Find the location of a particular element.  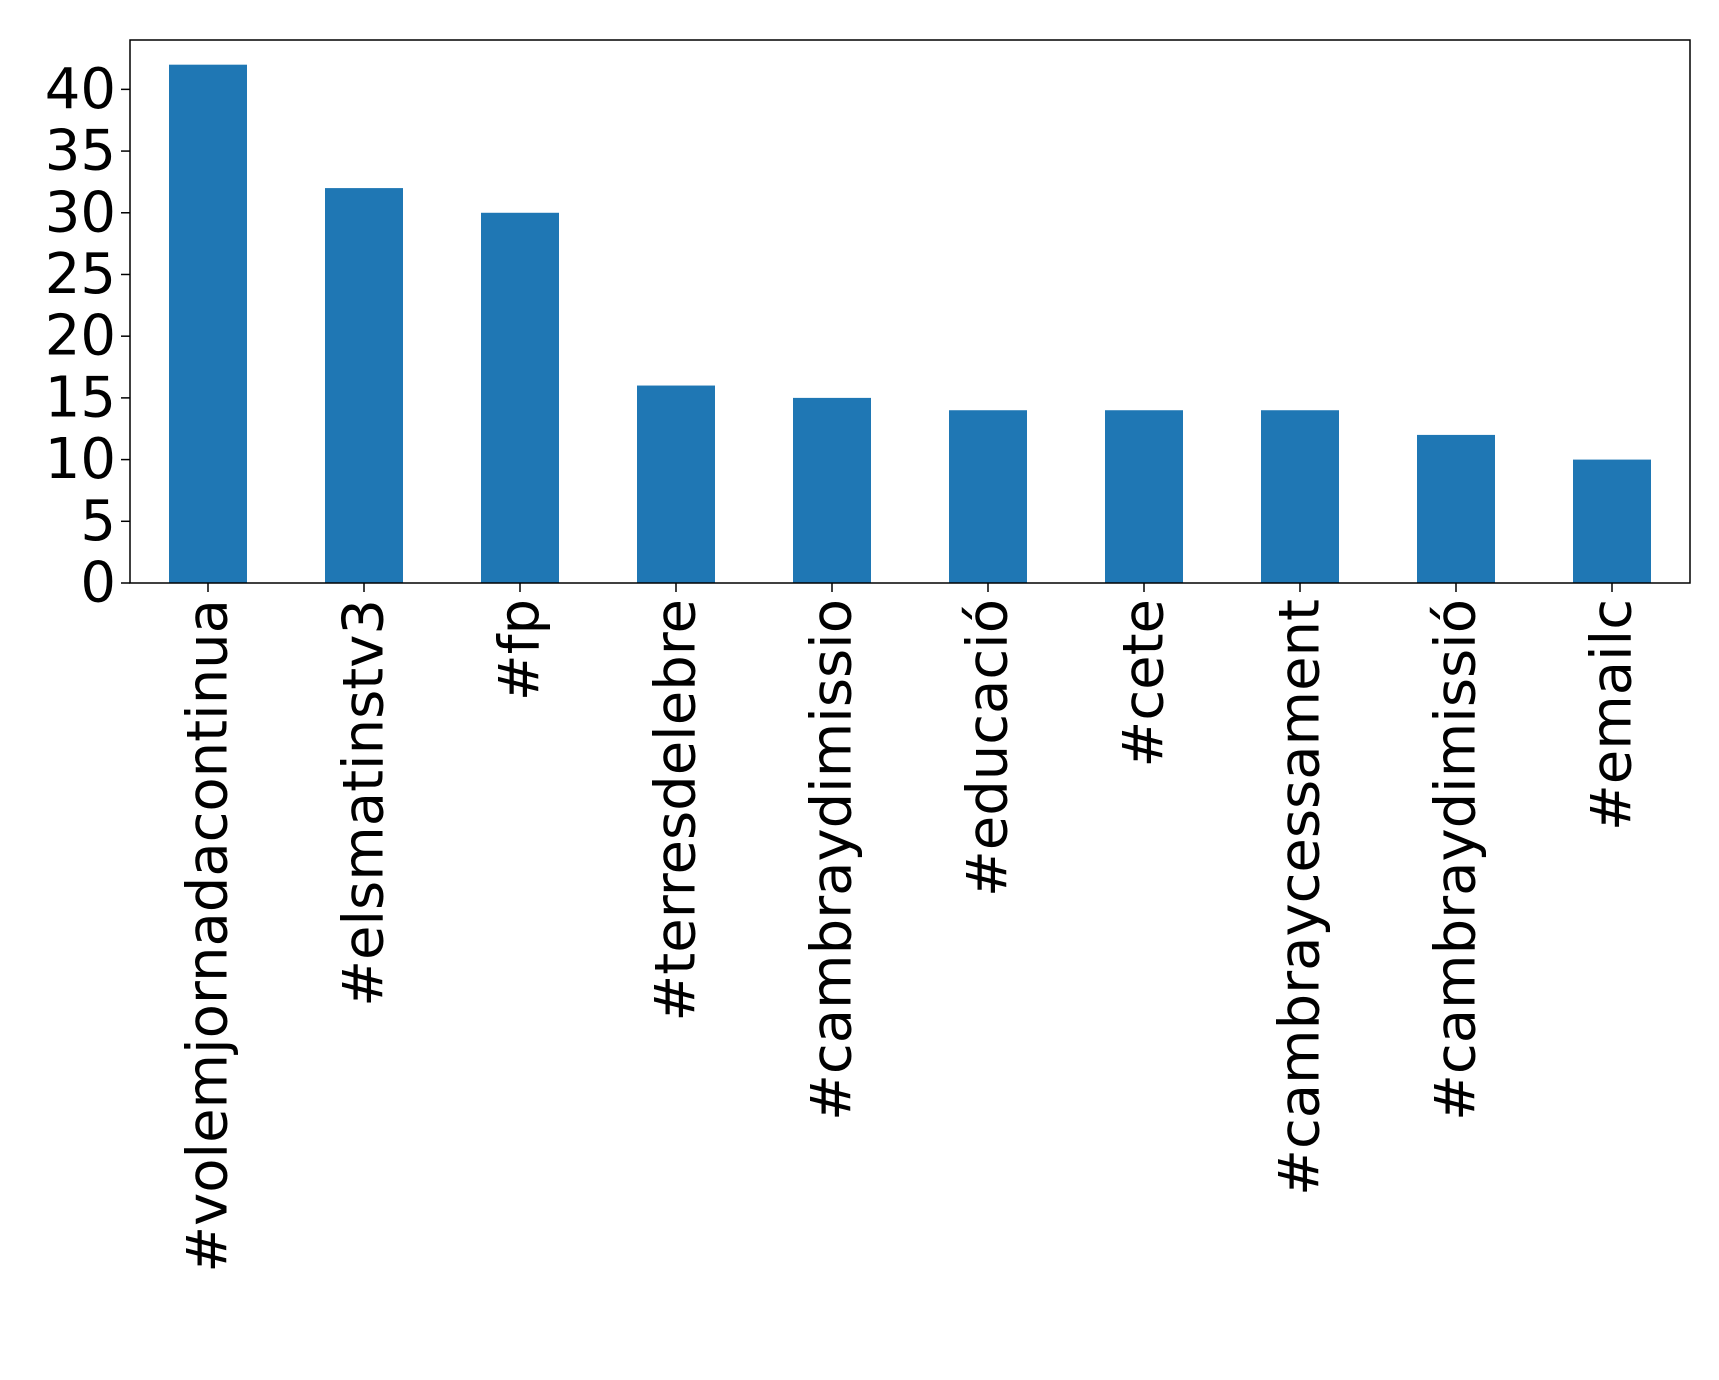

x-tick-label: #educació is located at coordinates (988, 748).